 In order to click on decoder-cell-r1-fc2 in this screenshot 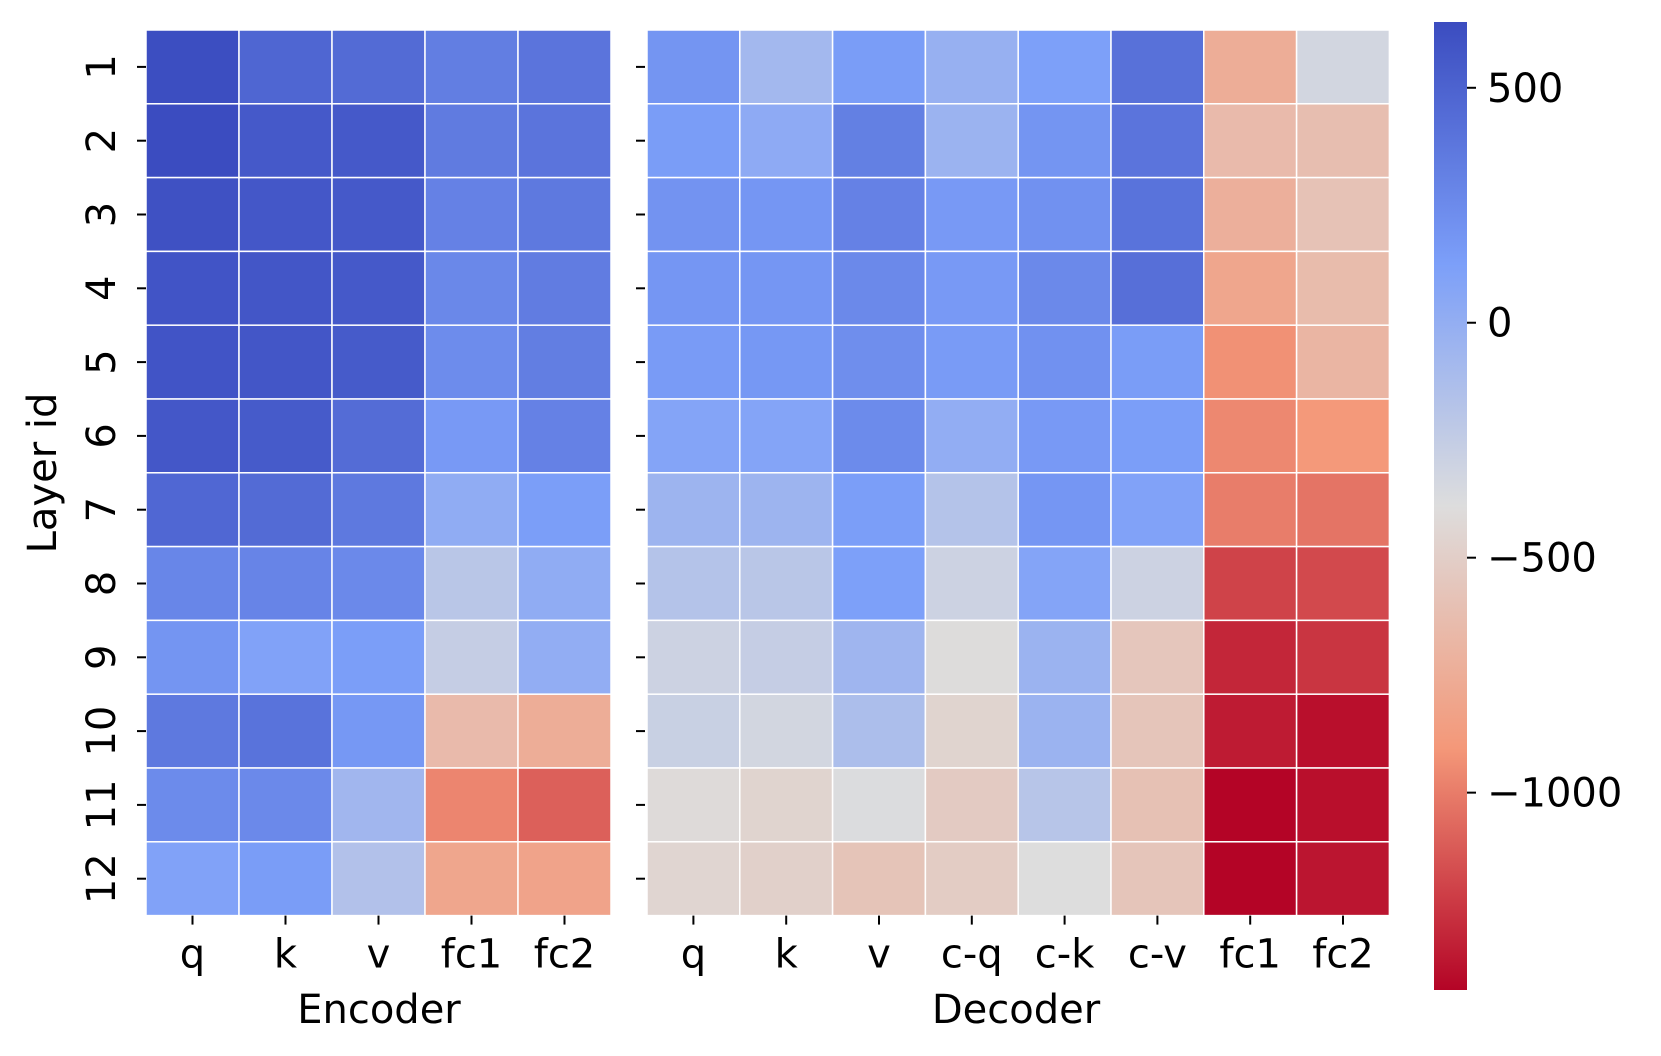, I will do `click(1343, 67)`.